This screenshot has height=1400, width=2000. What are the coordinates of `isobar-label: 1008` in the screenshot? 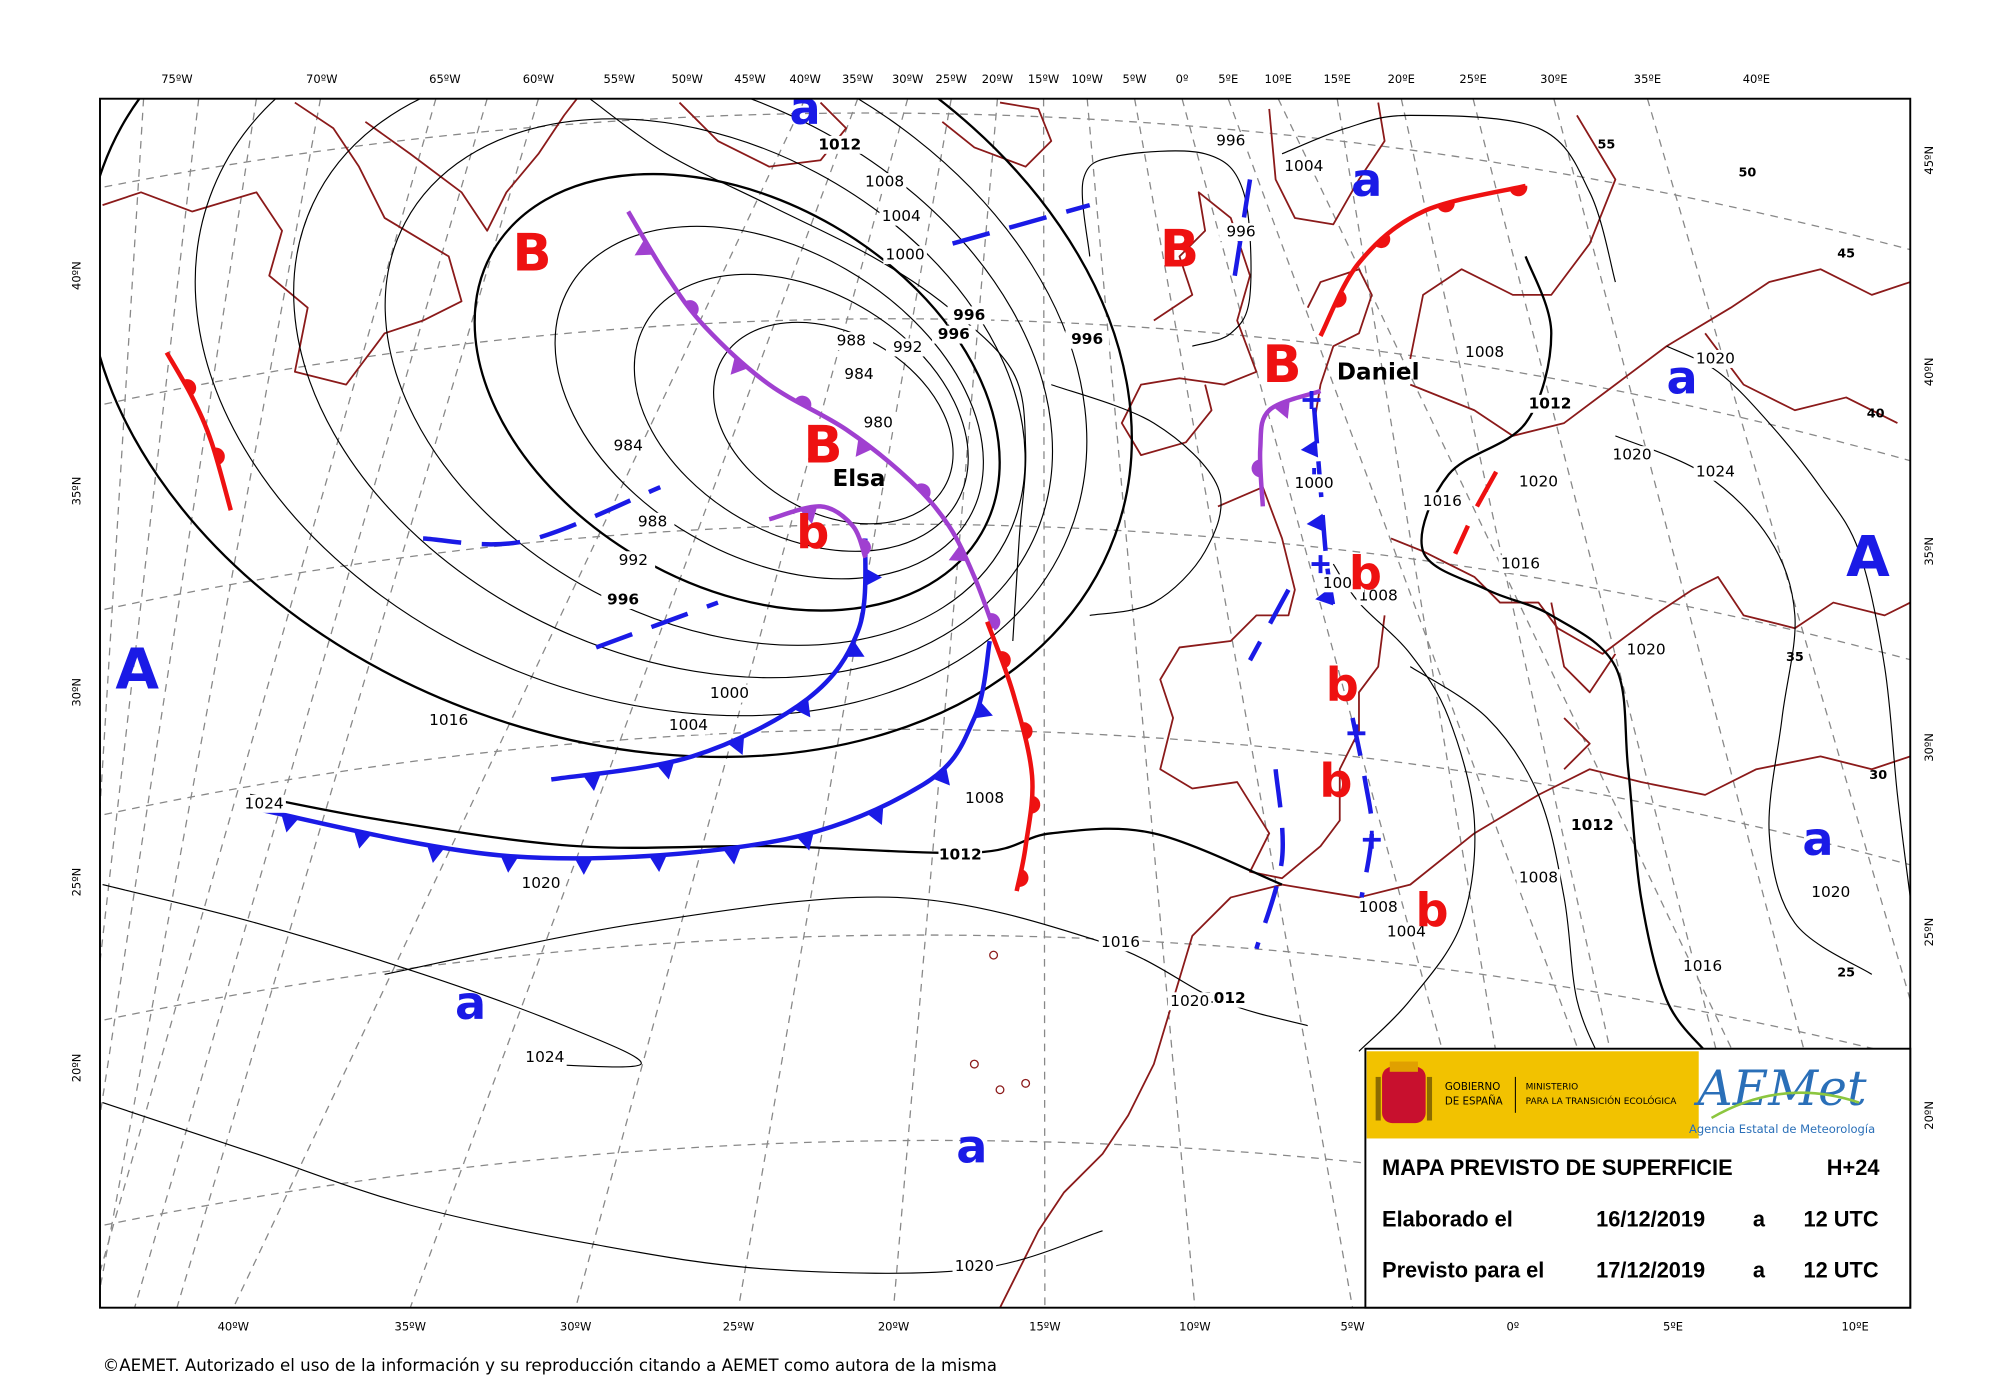 It's located at (1378, 907).